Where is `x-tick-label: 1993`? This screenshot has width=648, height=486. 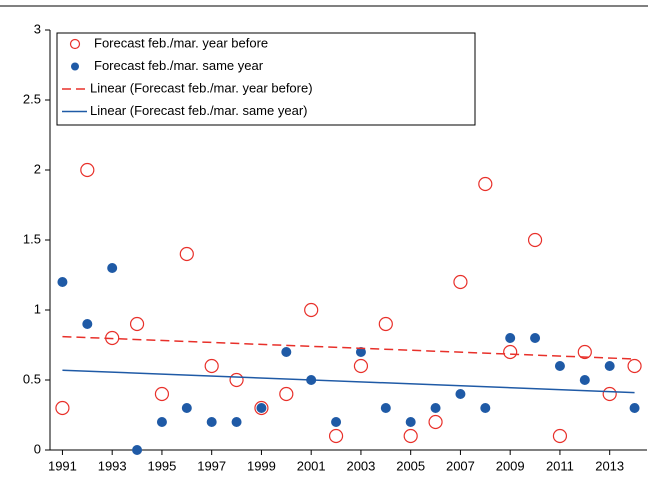 x-tick-label: 1993 is located at coordinates (112, 465).